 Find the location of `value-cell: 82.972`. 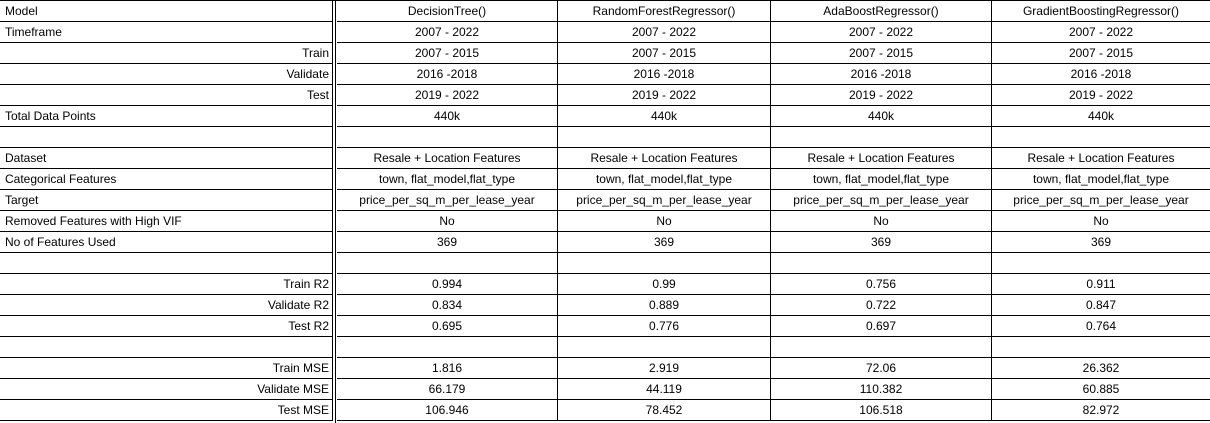

value-cell: 82.972 is located at coordinates (1101, 410).